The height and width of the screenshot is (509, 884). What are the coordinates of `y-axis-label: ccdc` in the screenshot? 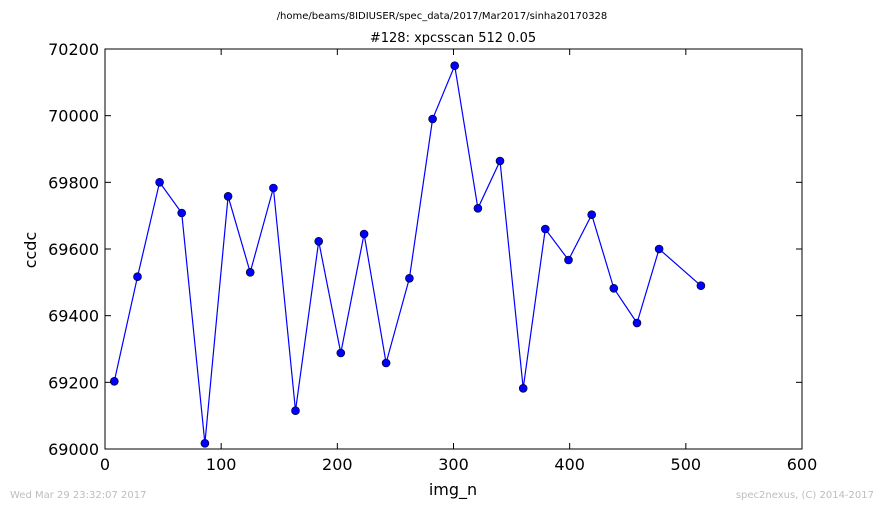 It's located at (30, 250).